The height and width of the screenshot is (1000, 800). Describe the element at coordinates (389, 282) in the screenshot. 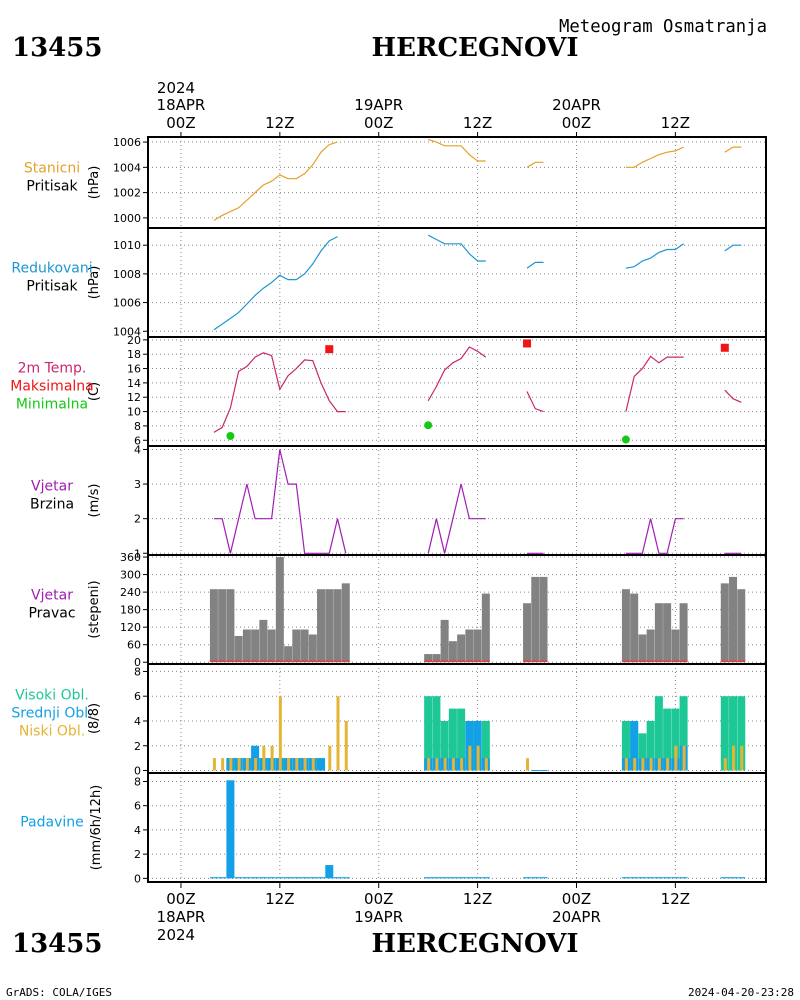

I see `panel-2: 1004 1006 1008 1010 (hPa)Redukovani Pritisak` at that location.